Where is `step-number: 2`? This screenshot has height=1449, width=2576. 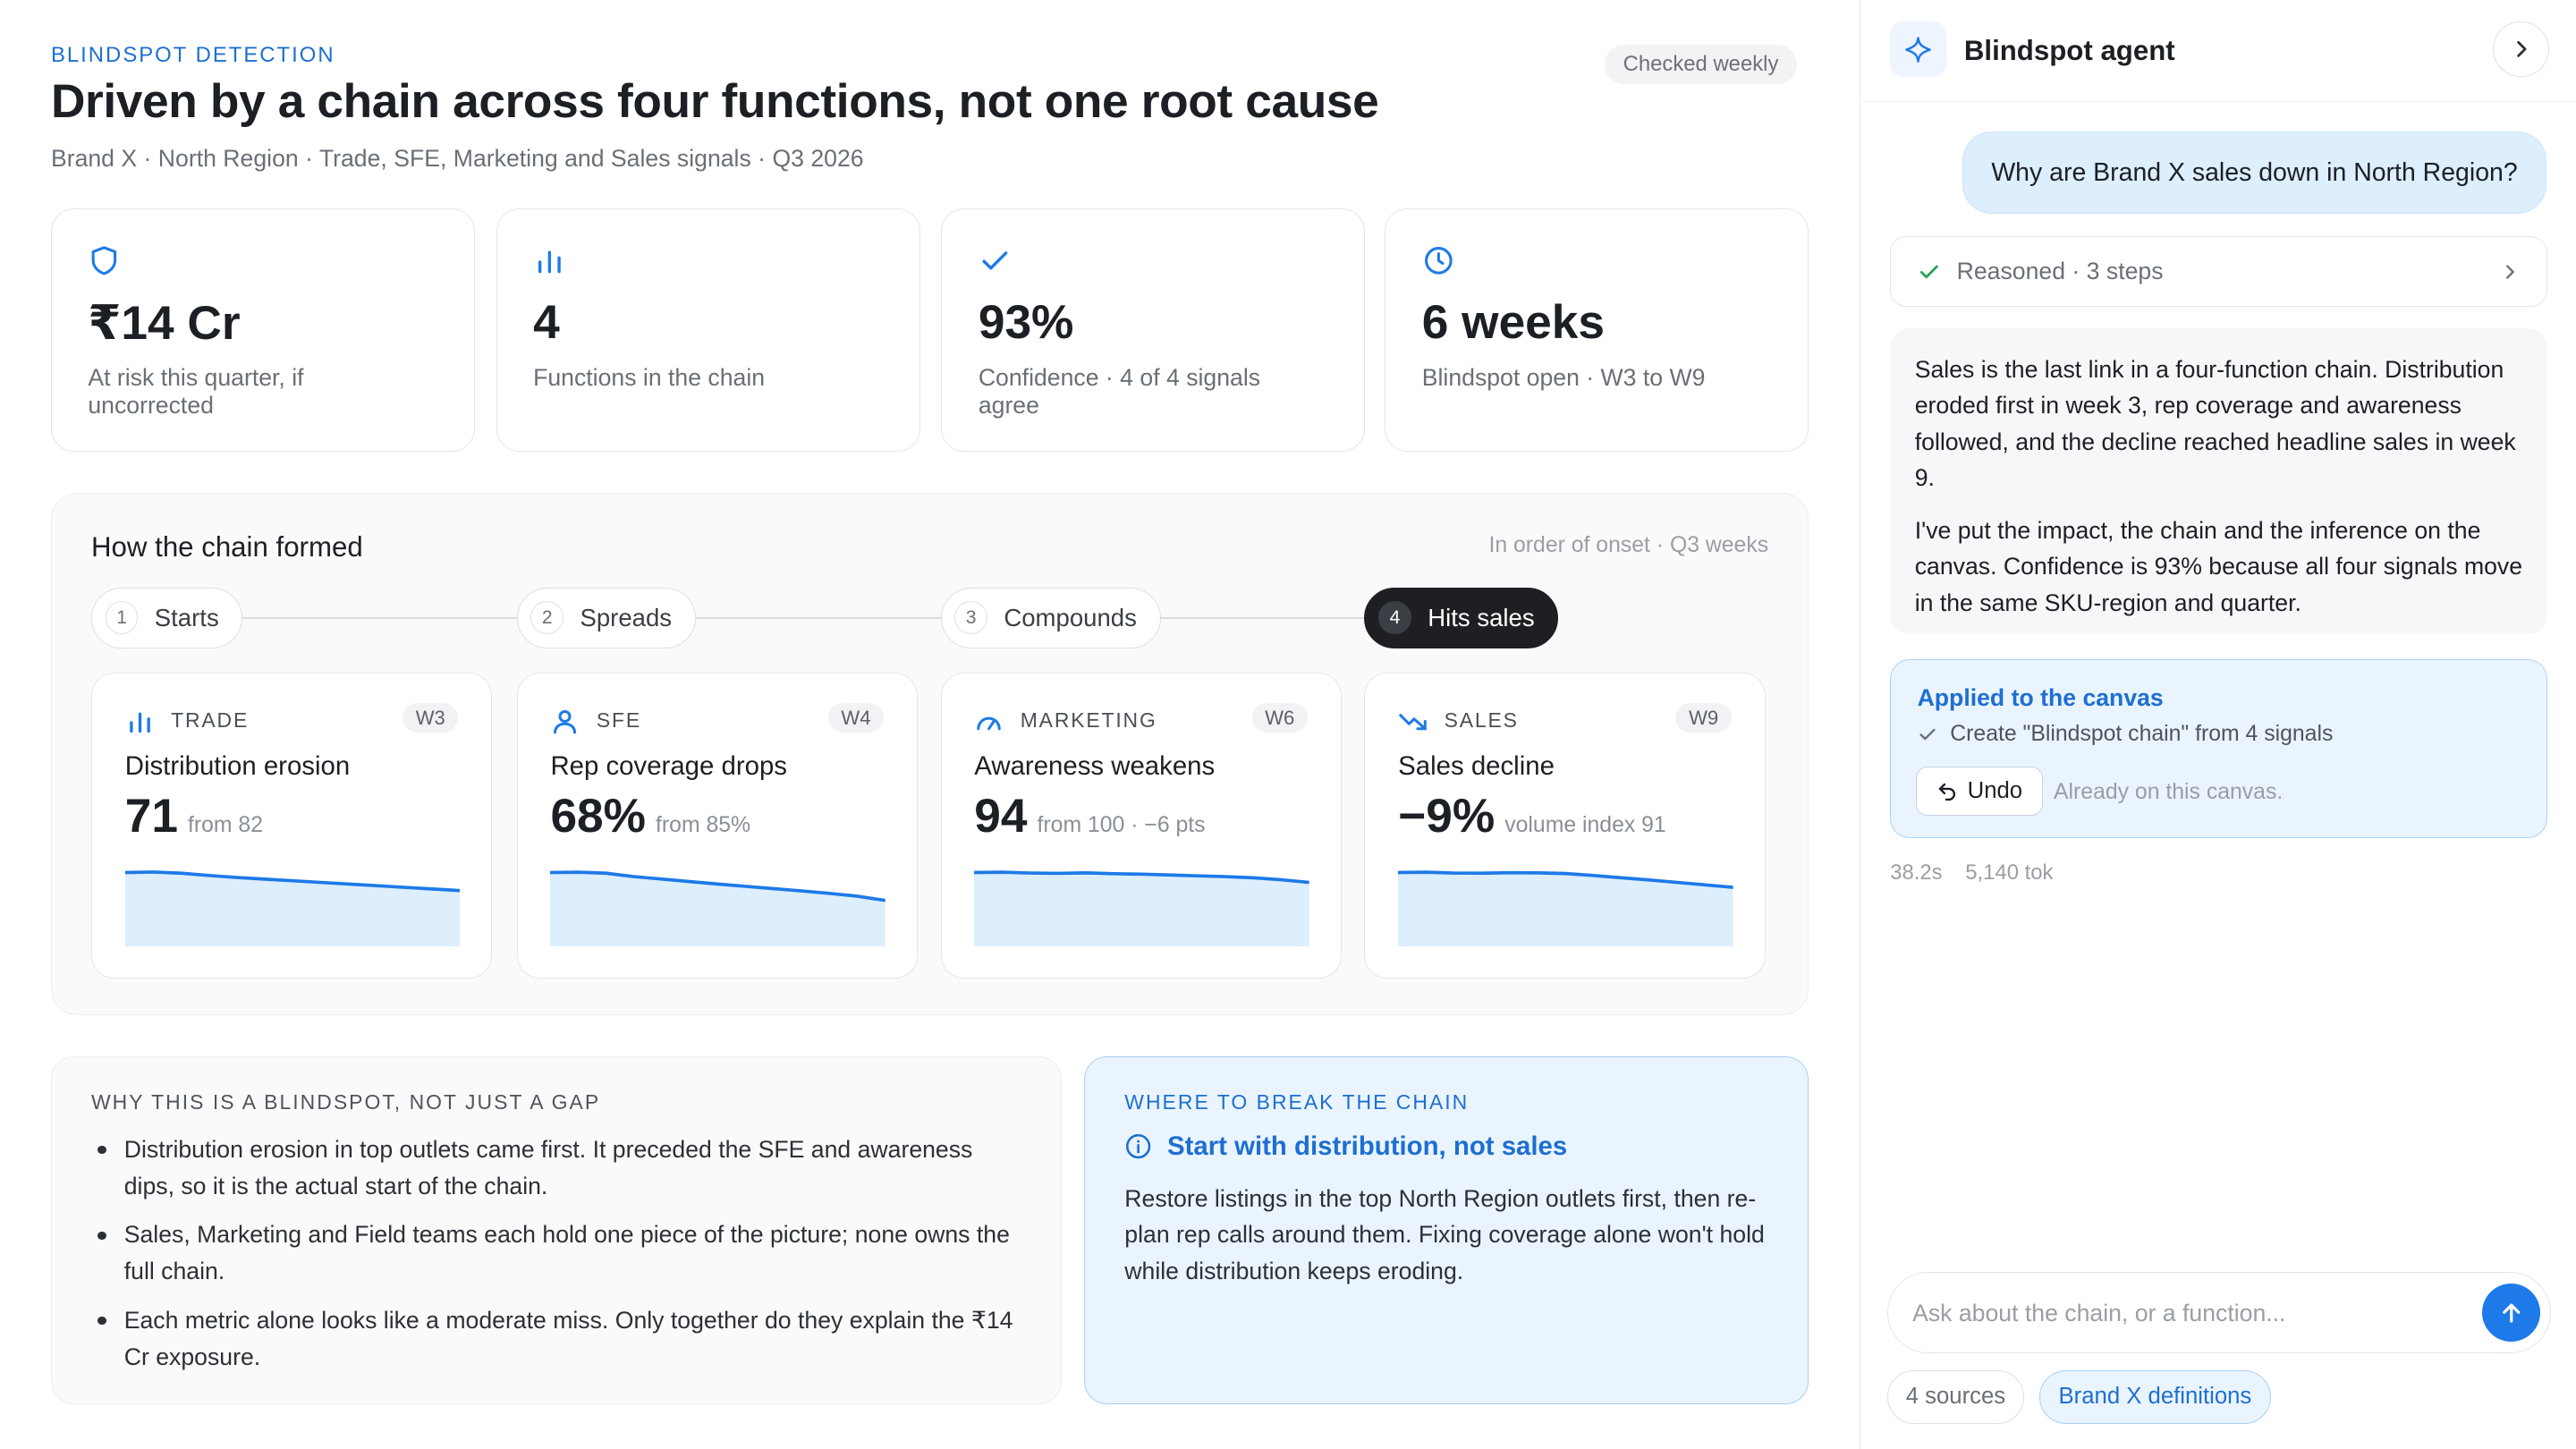
step-number: 2 is located at coordinates (547, 618).